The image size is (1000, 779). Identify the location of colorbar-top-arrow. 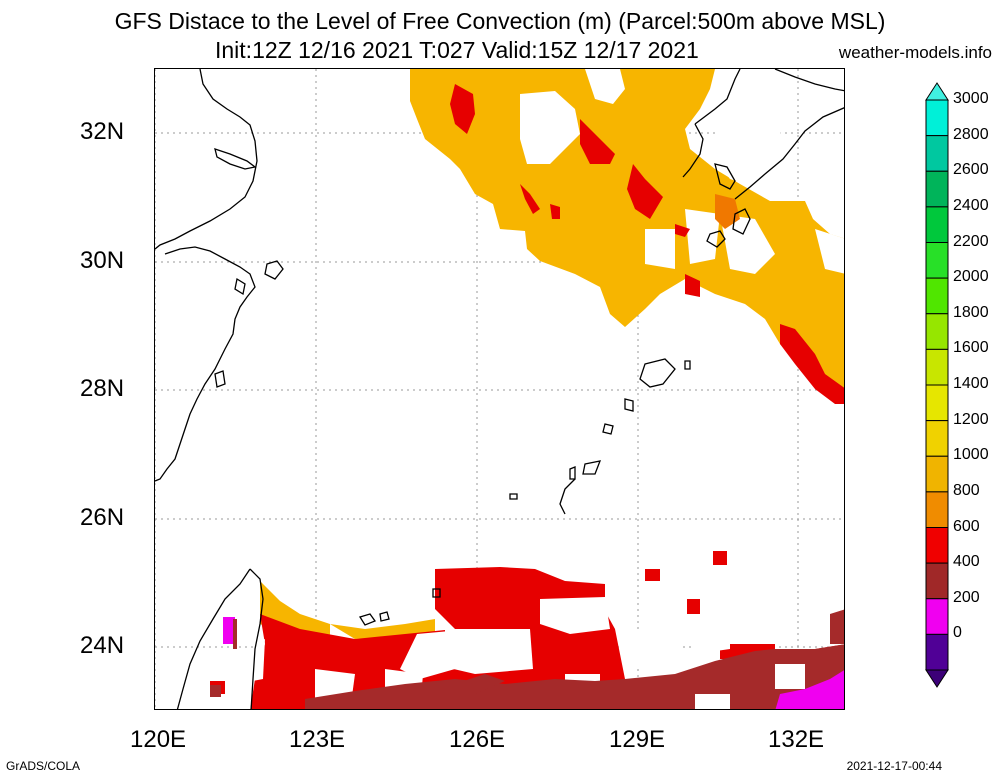
(937, 91).